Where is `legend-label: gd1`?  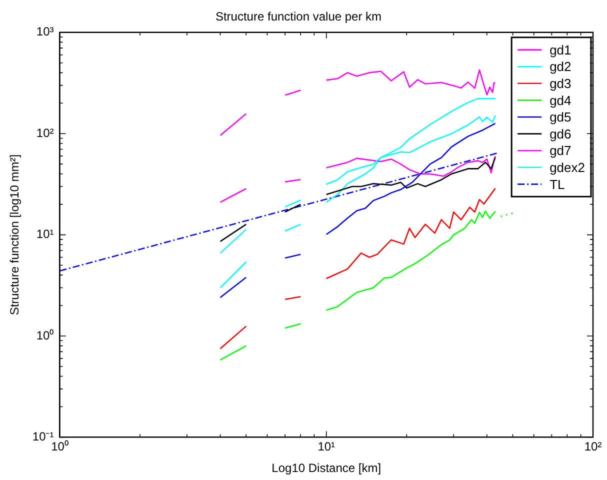 legend-label: gd1 is located at coordinates (561, 50).